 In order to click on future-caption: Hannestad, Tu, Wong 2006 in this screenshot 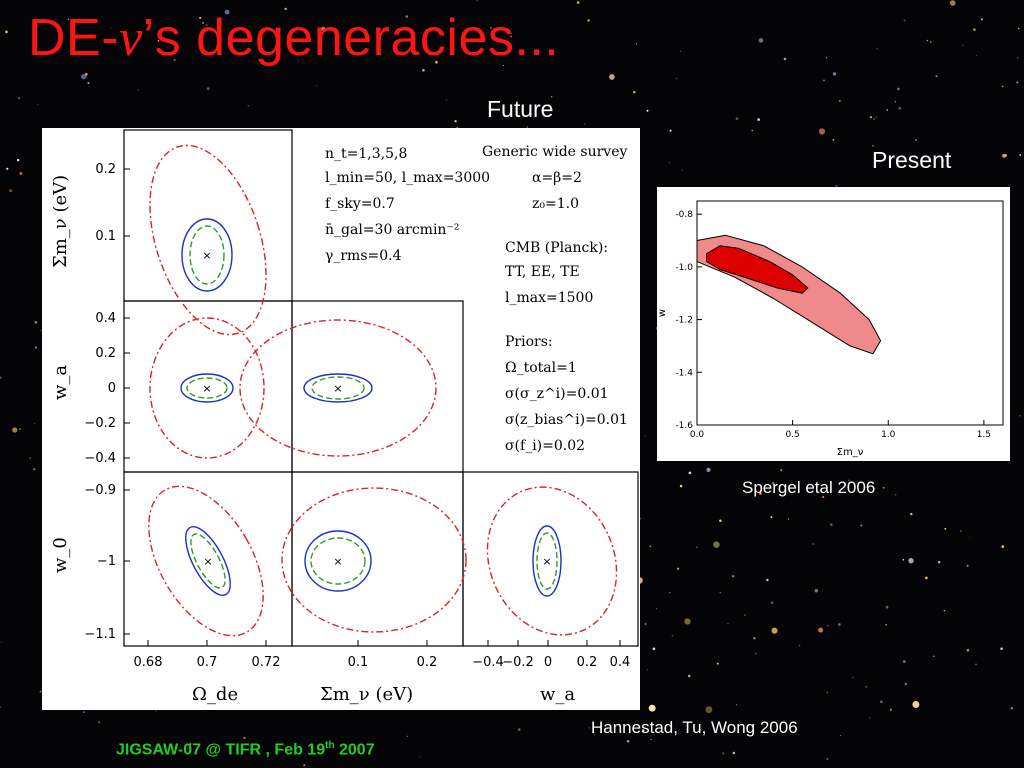, I will do `click(694, 727)`.